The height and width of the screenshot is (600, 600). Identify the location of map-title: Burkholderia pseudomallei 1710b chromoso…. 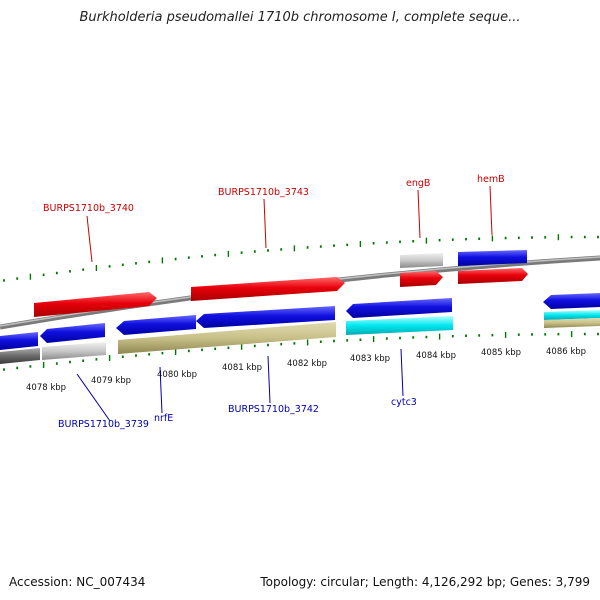
(300, 17).